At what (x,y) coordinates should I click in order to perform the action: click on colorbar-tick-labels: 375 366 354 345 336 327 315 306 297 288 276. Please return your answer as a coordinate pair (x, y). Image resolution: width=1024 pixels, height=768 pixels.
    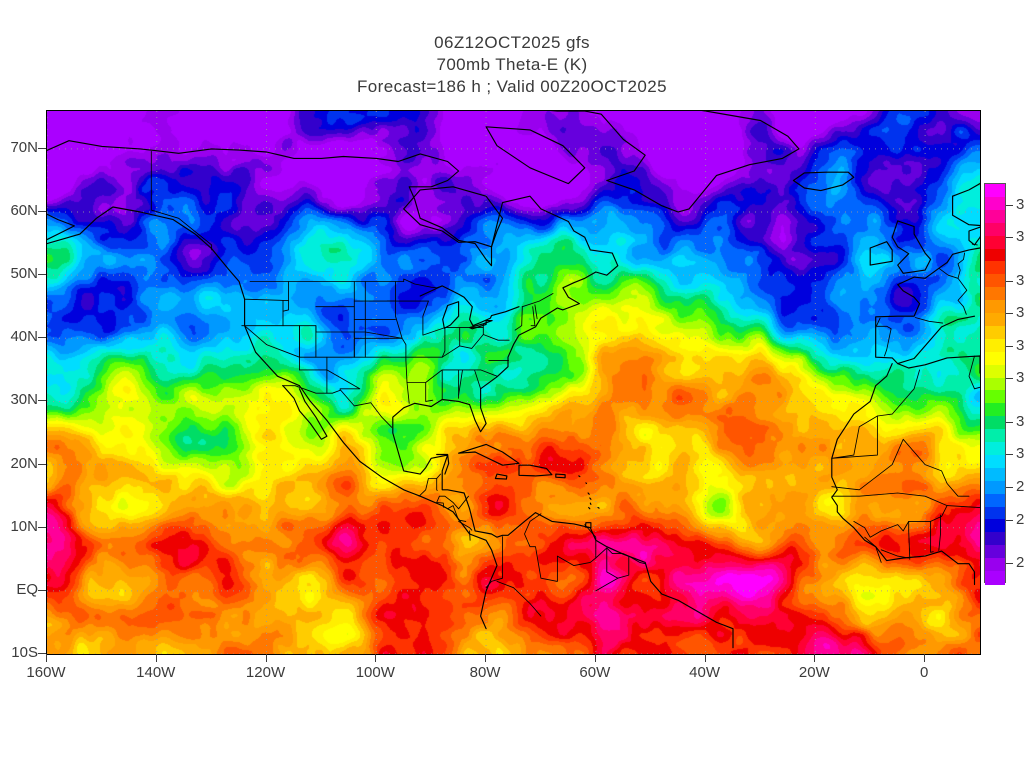
    Looking at the image, I should click on (1020, 383).